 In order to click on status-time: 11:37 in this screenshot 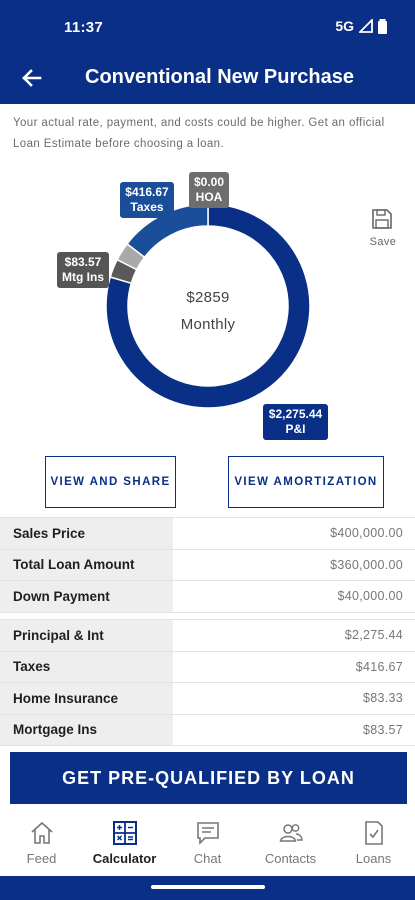, I will do `click(84, 27)`.